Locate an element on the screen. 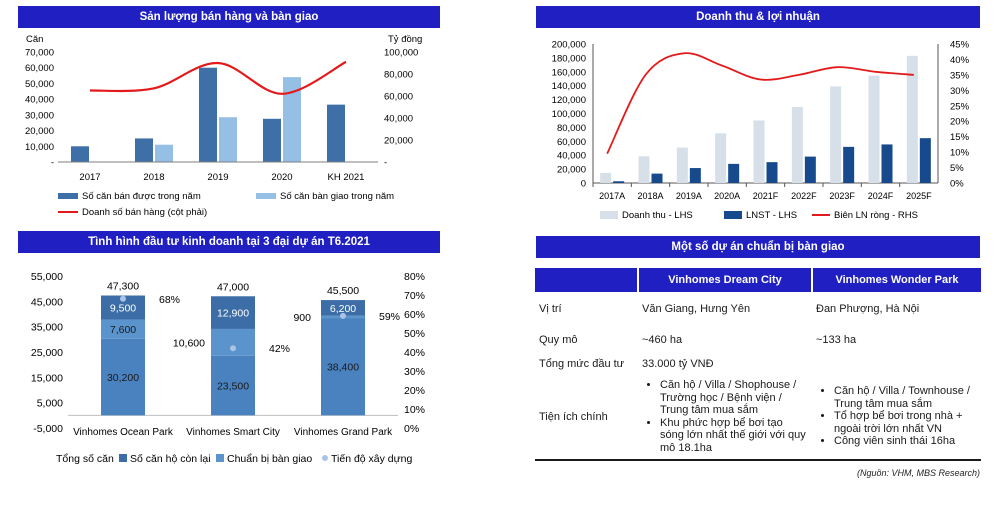 This screenshot has height=522, width=1002. left-tick-label: 25,000 is located at coordinates (47, 353).